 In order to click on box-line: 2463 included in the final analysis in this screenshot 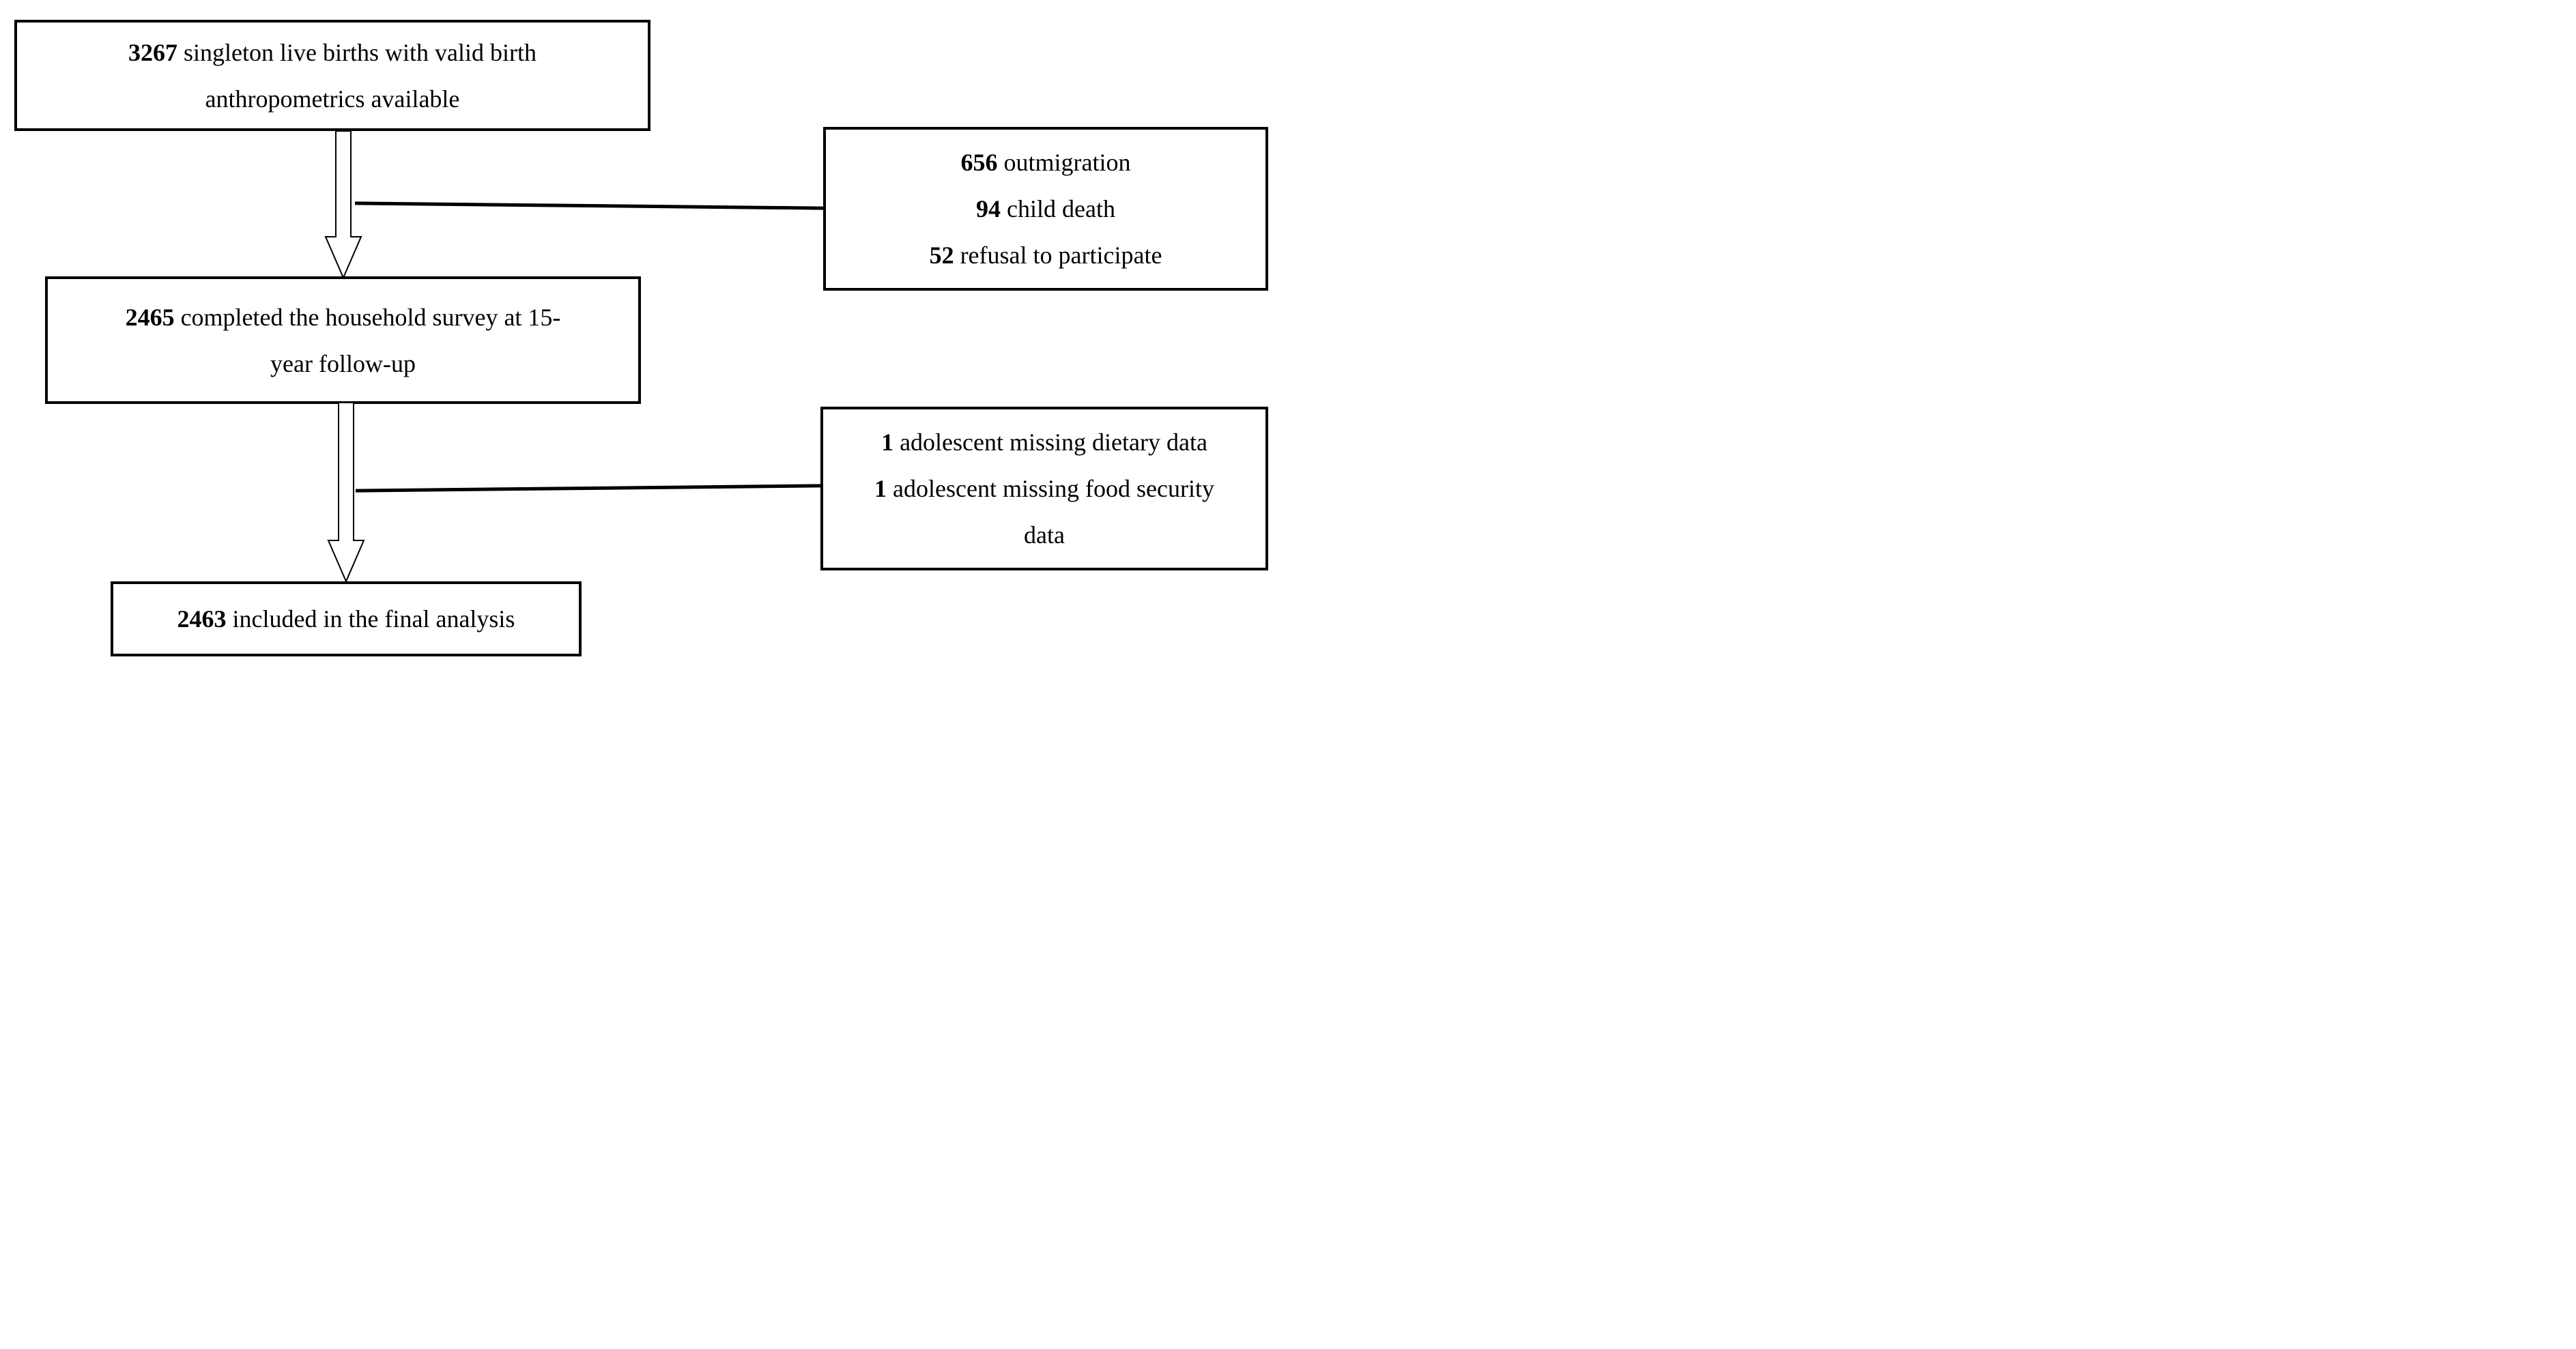, I will do `click(346, 619)`.